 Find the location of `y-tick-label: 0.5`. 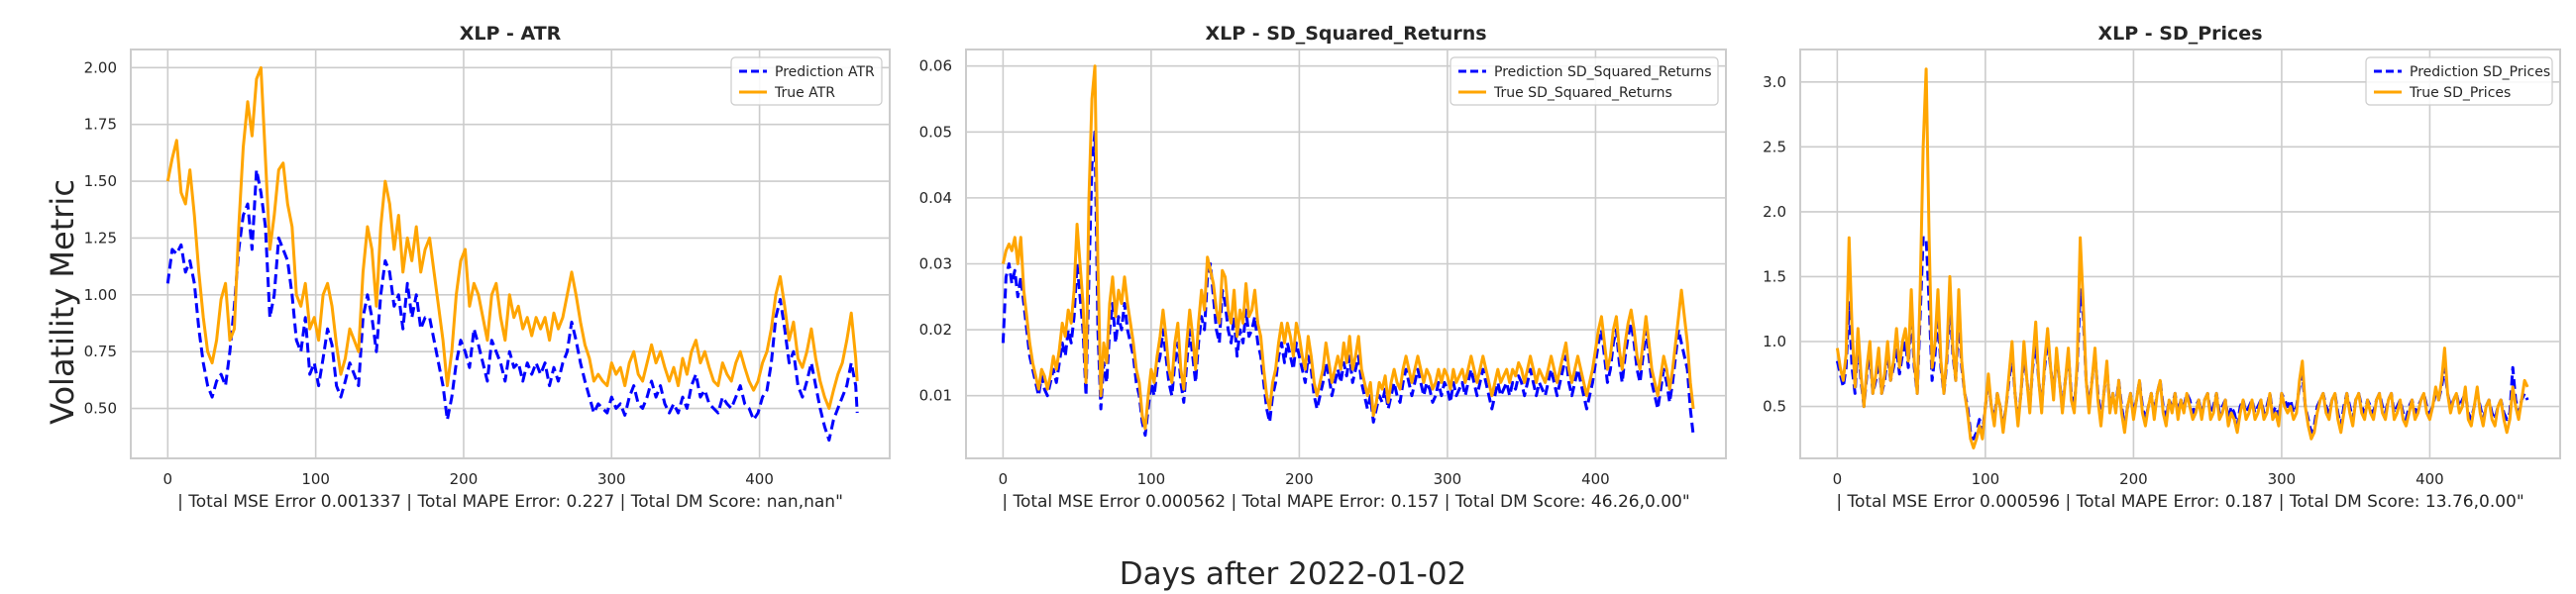

y-tick-label: 0.5 is located at coordinates (1774, 407).